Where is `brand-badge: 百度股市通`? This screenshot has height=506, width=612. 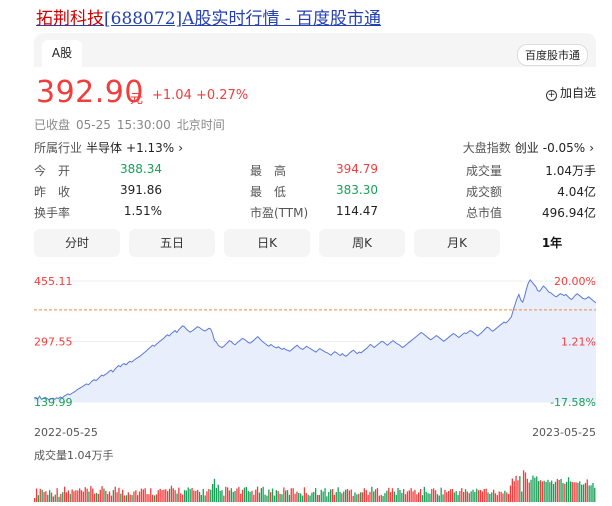
brand-badge: 百度股市通 is located at coordinates (552, 55).